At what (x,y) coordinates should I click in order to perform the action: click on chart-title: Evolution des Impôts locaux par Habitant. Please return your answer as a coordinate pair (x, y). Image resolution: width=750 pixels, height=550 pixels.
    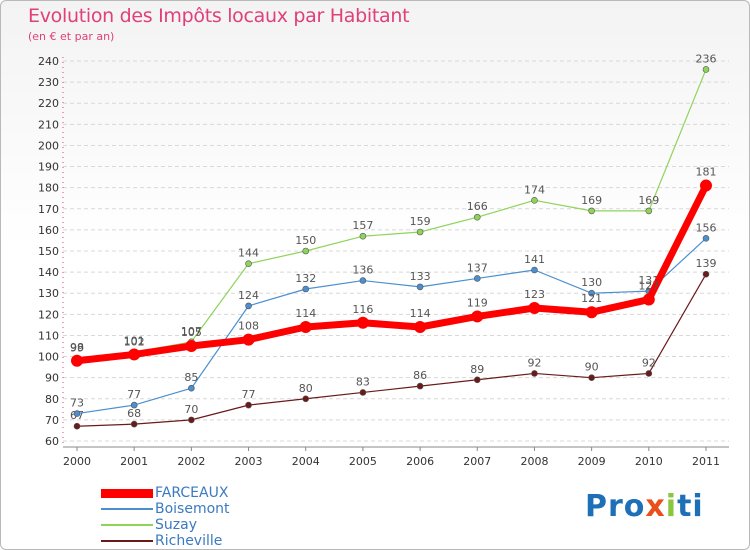
    Looking at the image, I should click on (219, 16).